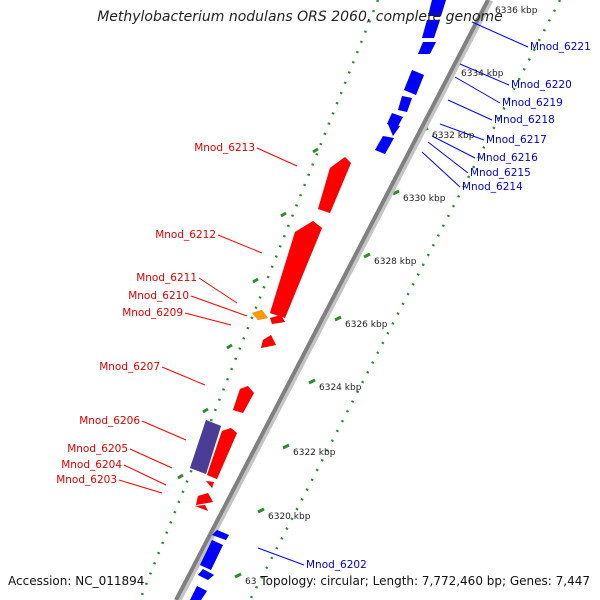 The height and width of the screenshot is (600, 600). Describe the element at coordinates (453, 136) in the screenshot. I see `kbp-tick-label: 6332 kbp` at that location.